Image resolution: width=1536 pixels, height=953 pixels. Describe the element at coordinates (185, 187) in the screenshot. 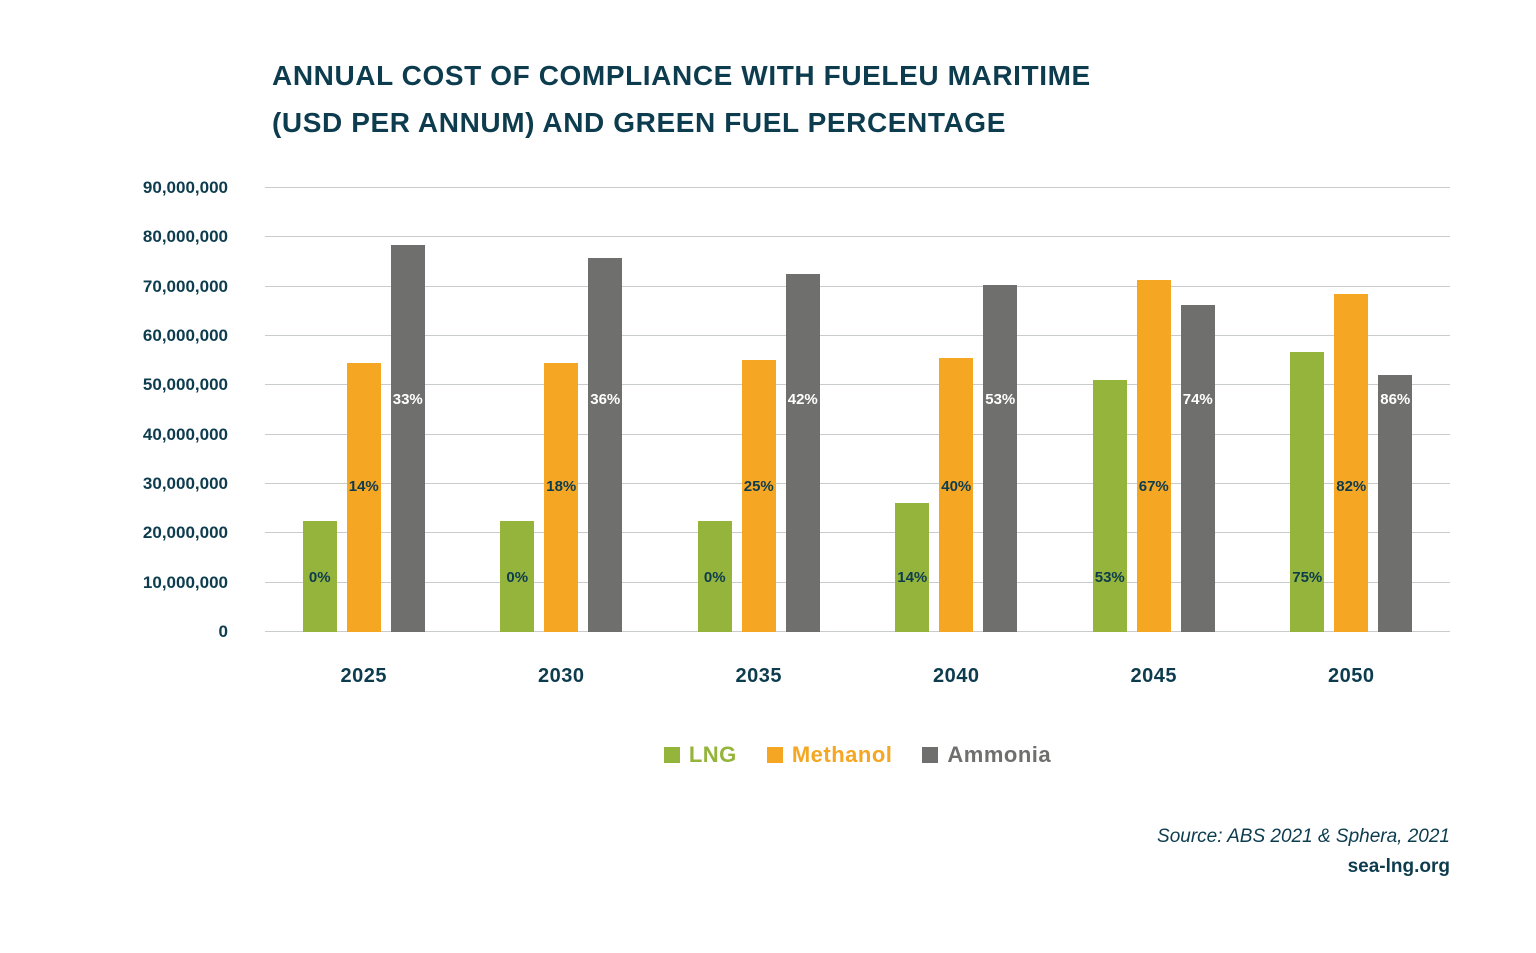

I see `y-axis-tick-label: 90,000,000` at that location.